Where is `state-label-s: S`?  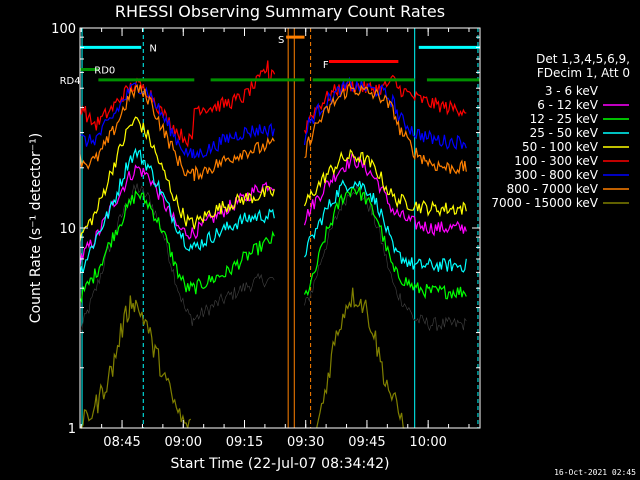 state-label-s: S is located at coordinates (281, 40).